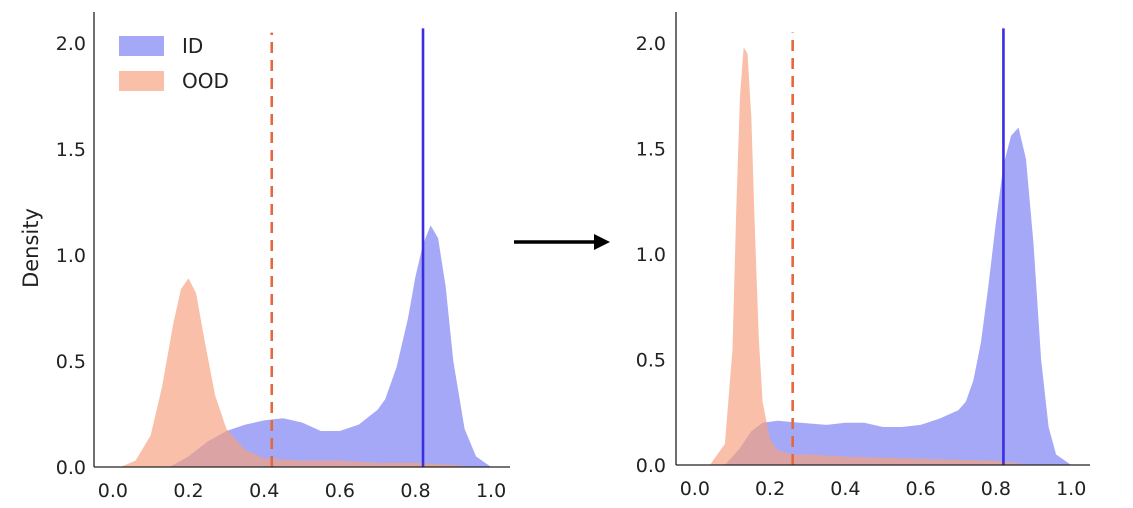 The image size is (1133, 508). What do you see at coordinates (562, 242) in the screenshot?
I see `transition-arrow` at bounding box center [562, 242].